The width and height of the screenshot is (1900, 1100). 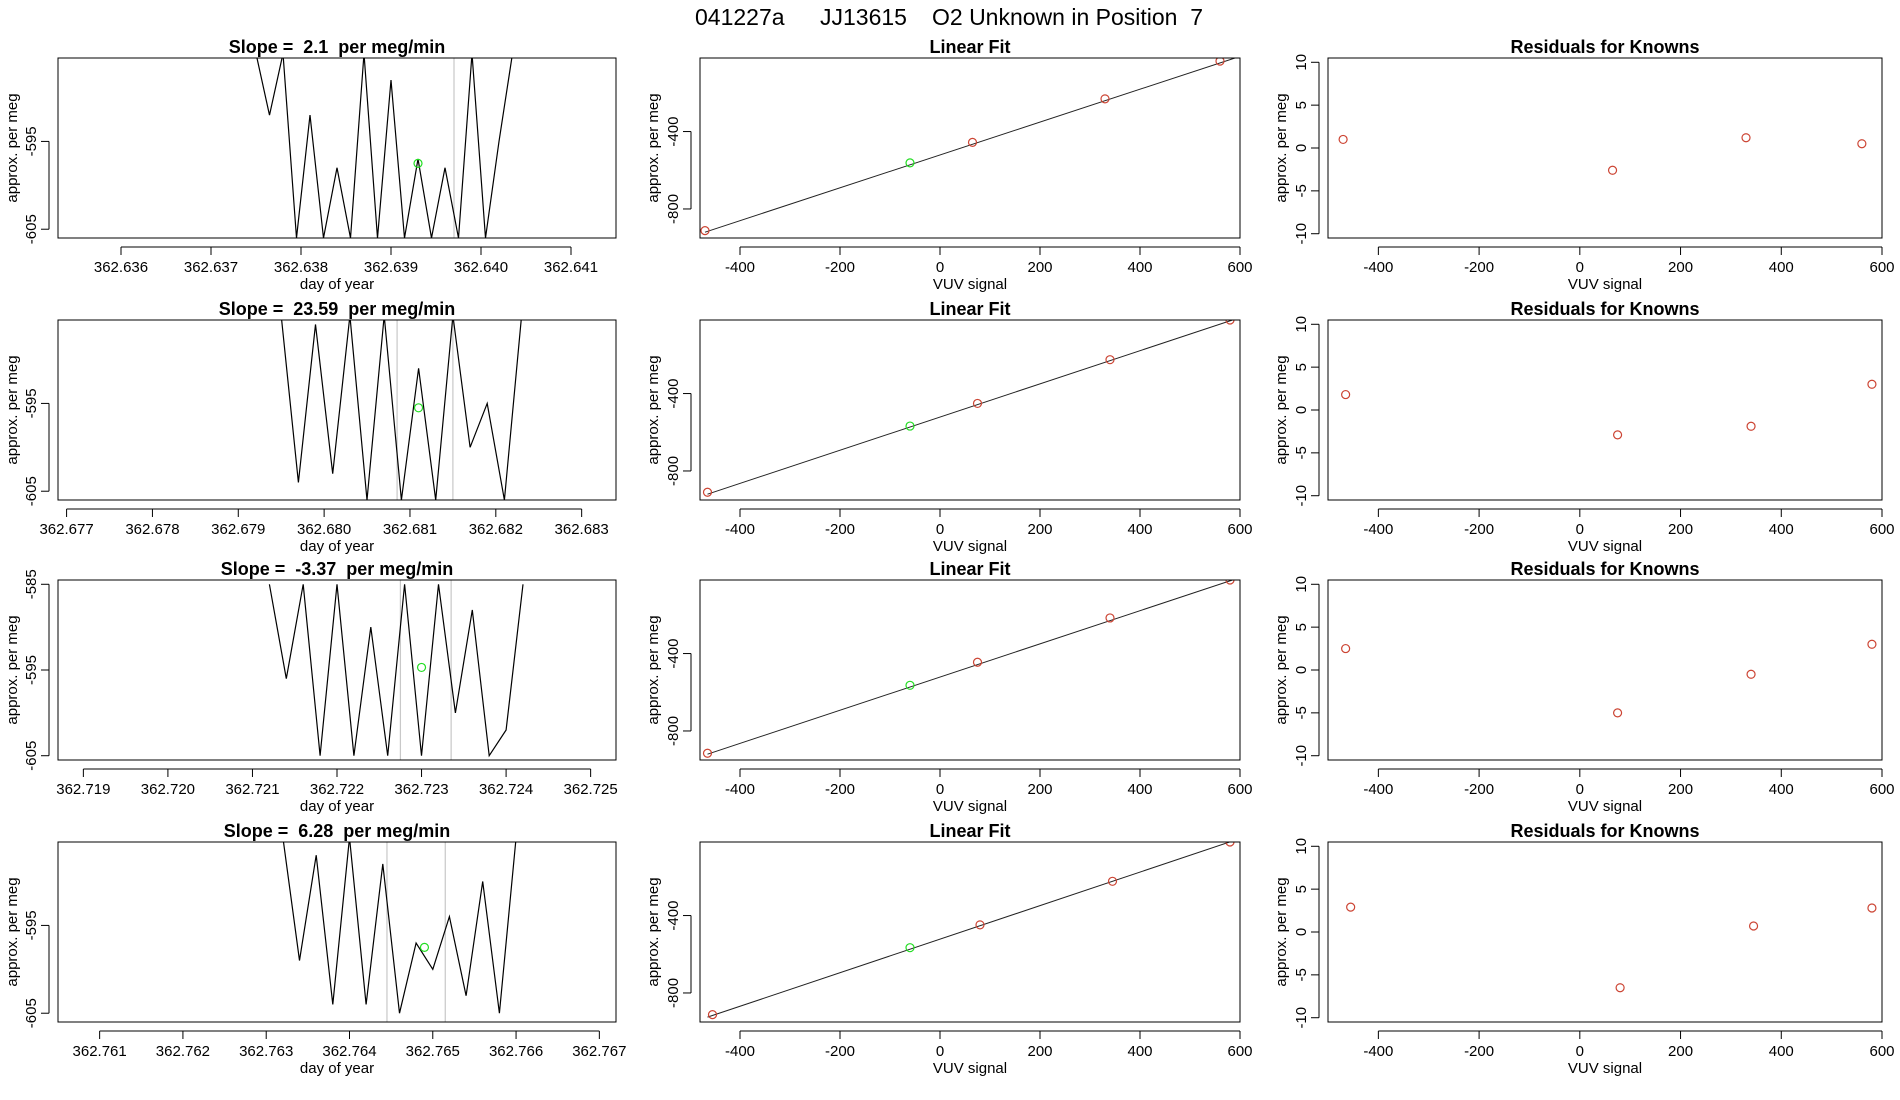 I want to click on panel-title: Slope = 6.28 per meg/min, so click(x=337, y=831).